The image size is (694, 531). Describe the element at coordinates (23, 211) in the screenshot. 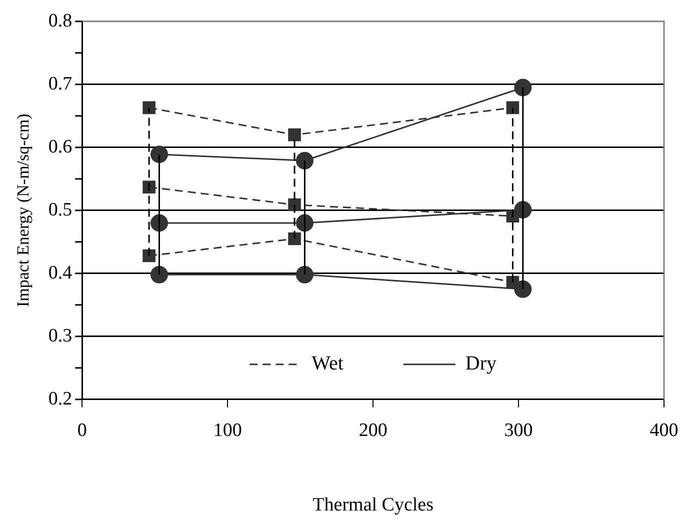

I see `y-axis-title: Impact Energy (N-m/sq-cm)` at that location.